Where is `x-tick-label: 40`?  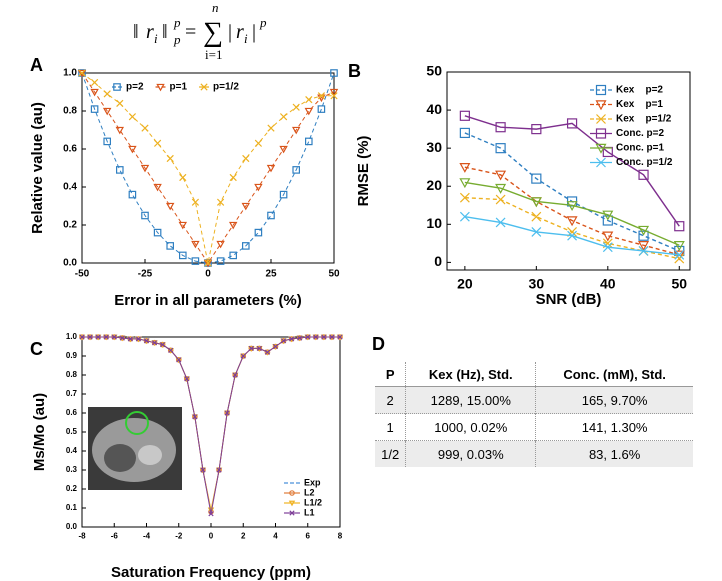
x-tick-label: 40 is located at coordinates (608, 283).